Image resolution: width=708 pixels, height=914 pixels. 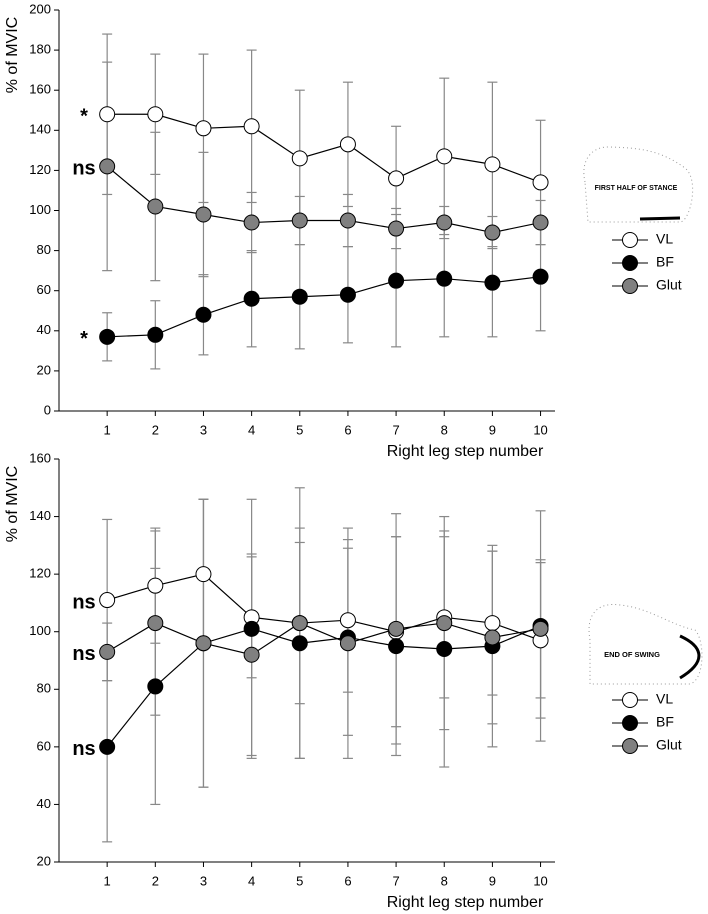 I want to click on inset-outline, so click(x=645, y=644).